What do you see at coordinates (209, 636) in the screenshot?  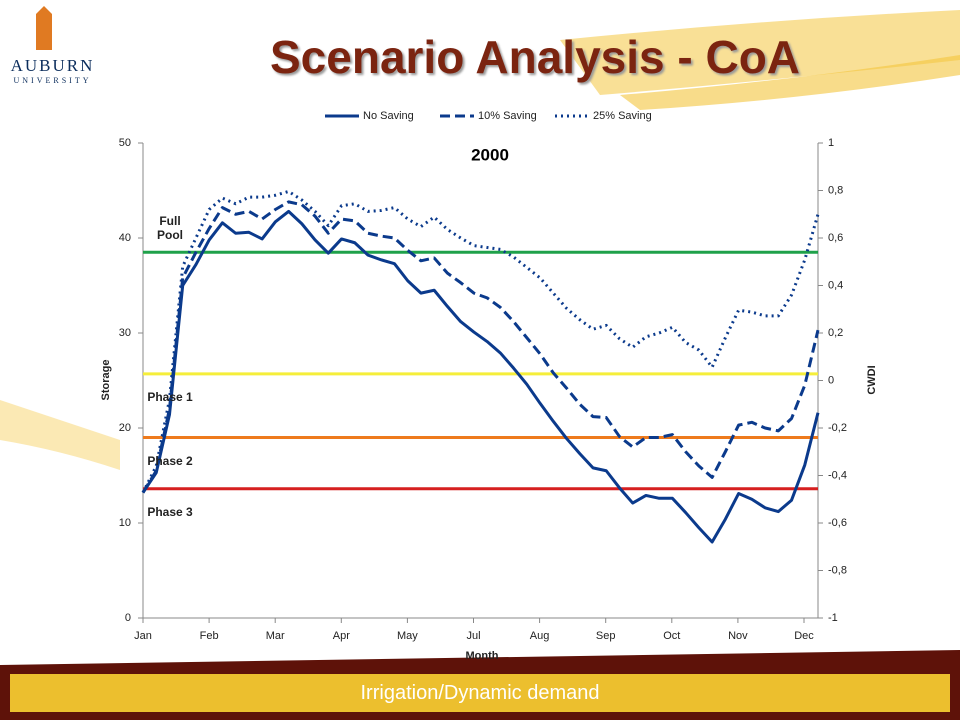 I see `x-tick-label: Feb` at bounding box center [209, 636].